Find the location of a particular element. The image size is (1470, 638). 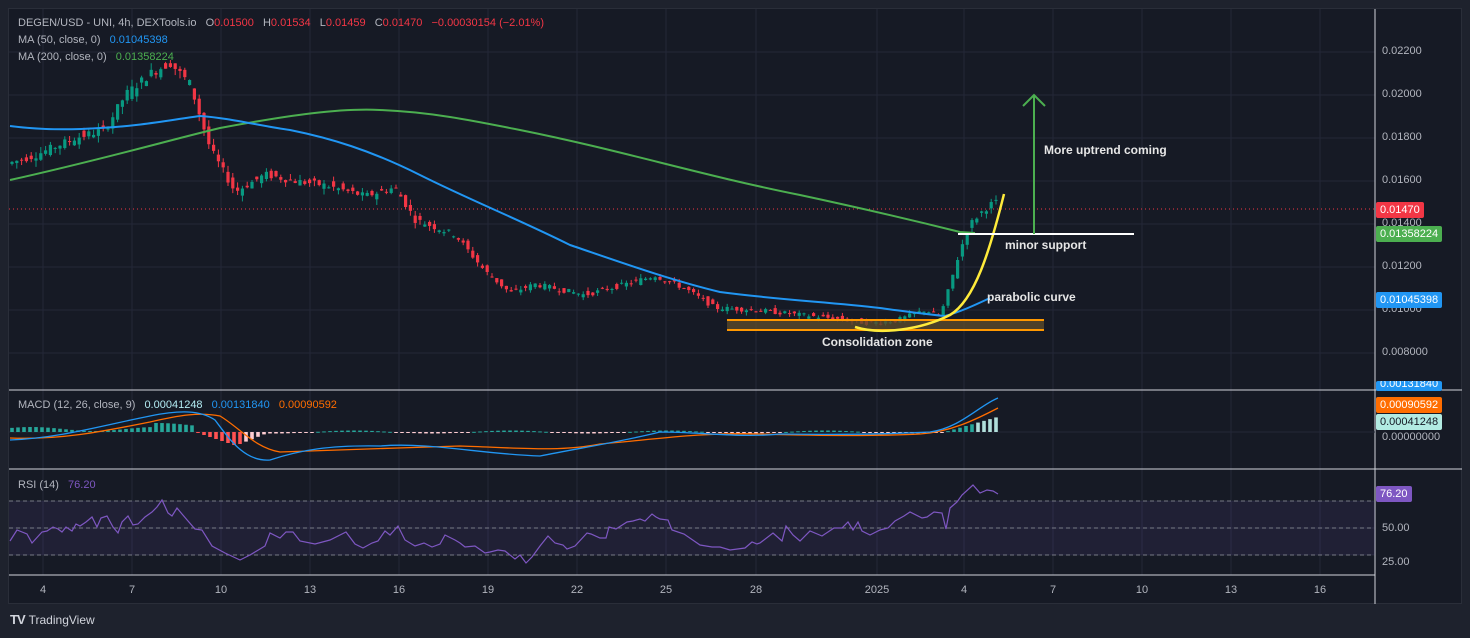

parabolic-annotation: parabolic curve is located at coordinates (1031, 297).